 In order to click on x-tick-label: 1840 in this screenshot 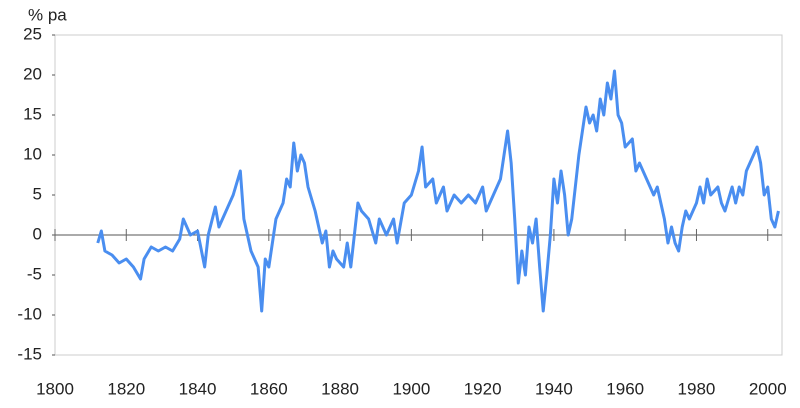, I will do `click(198, 388)`.